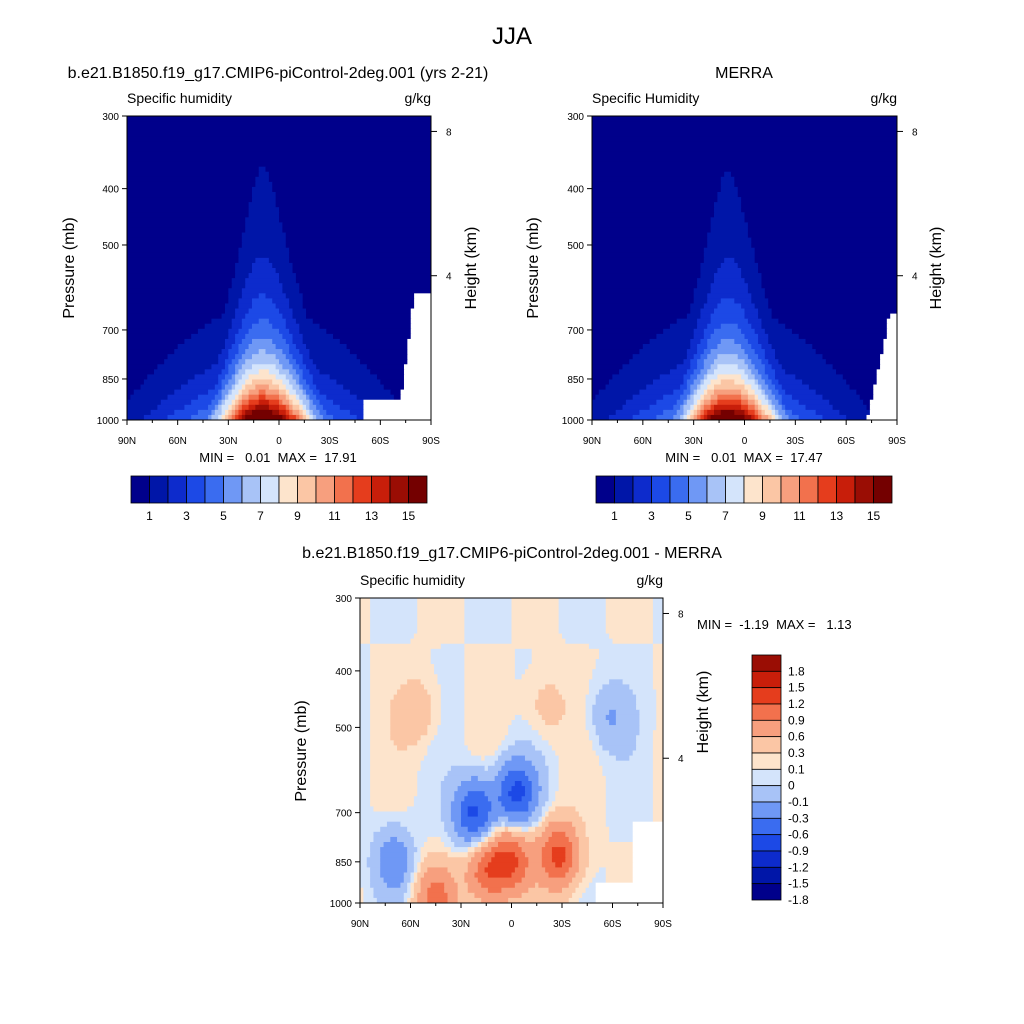  Describe the element at coordinates (744, 73) in the screenshot. I see `panel-merra-title: MERRA` at that location.